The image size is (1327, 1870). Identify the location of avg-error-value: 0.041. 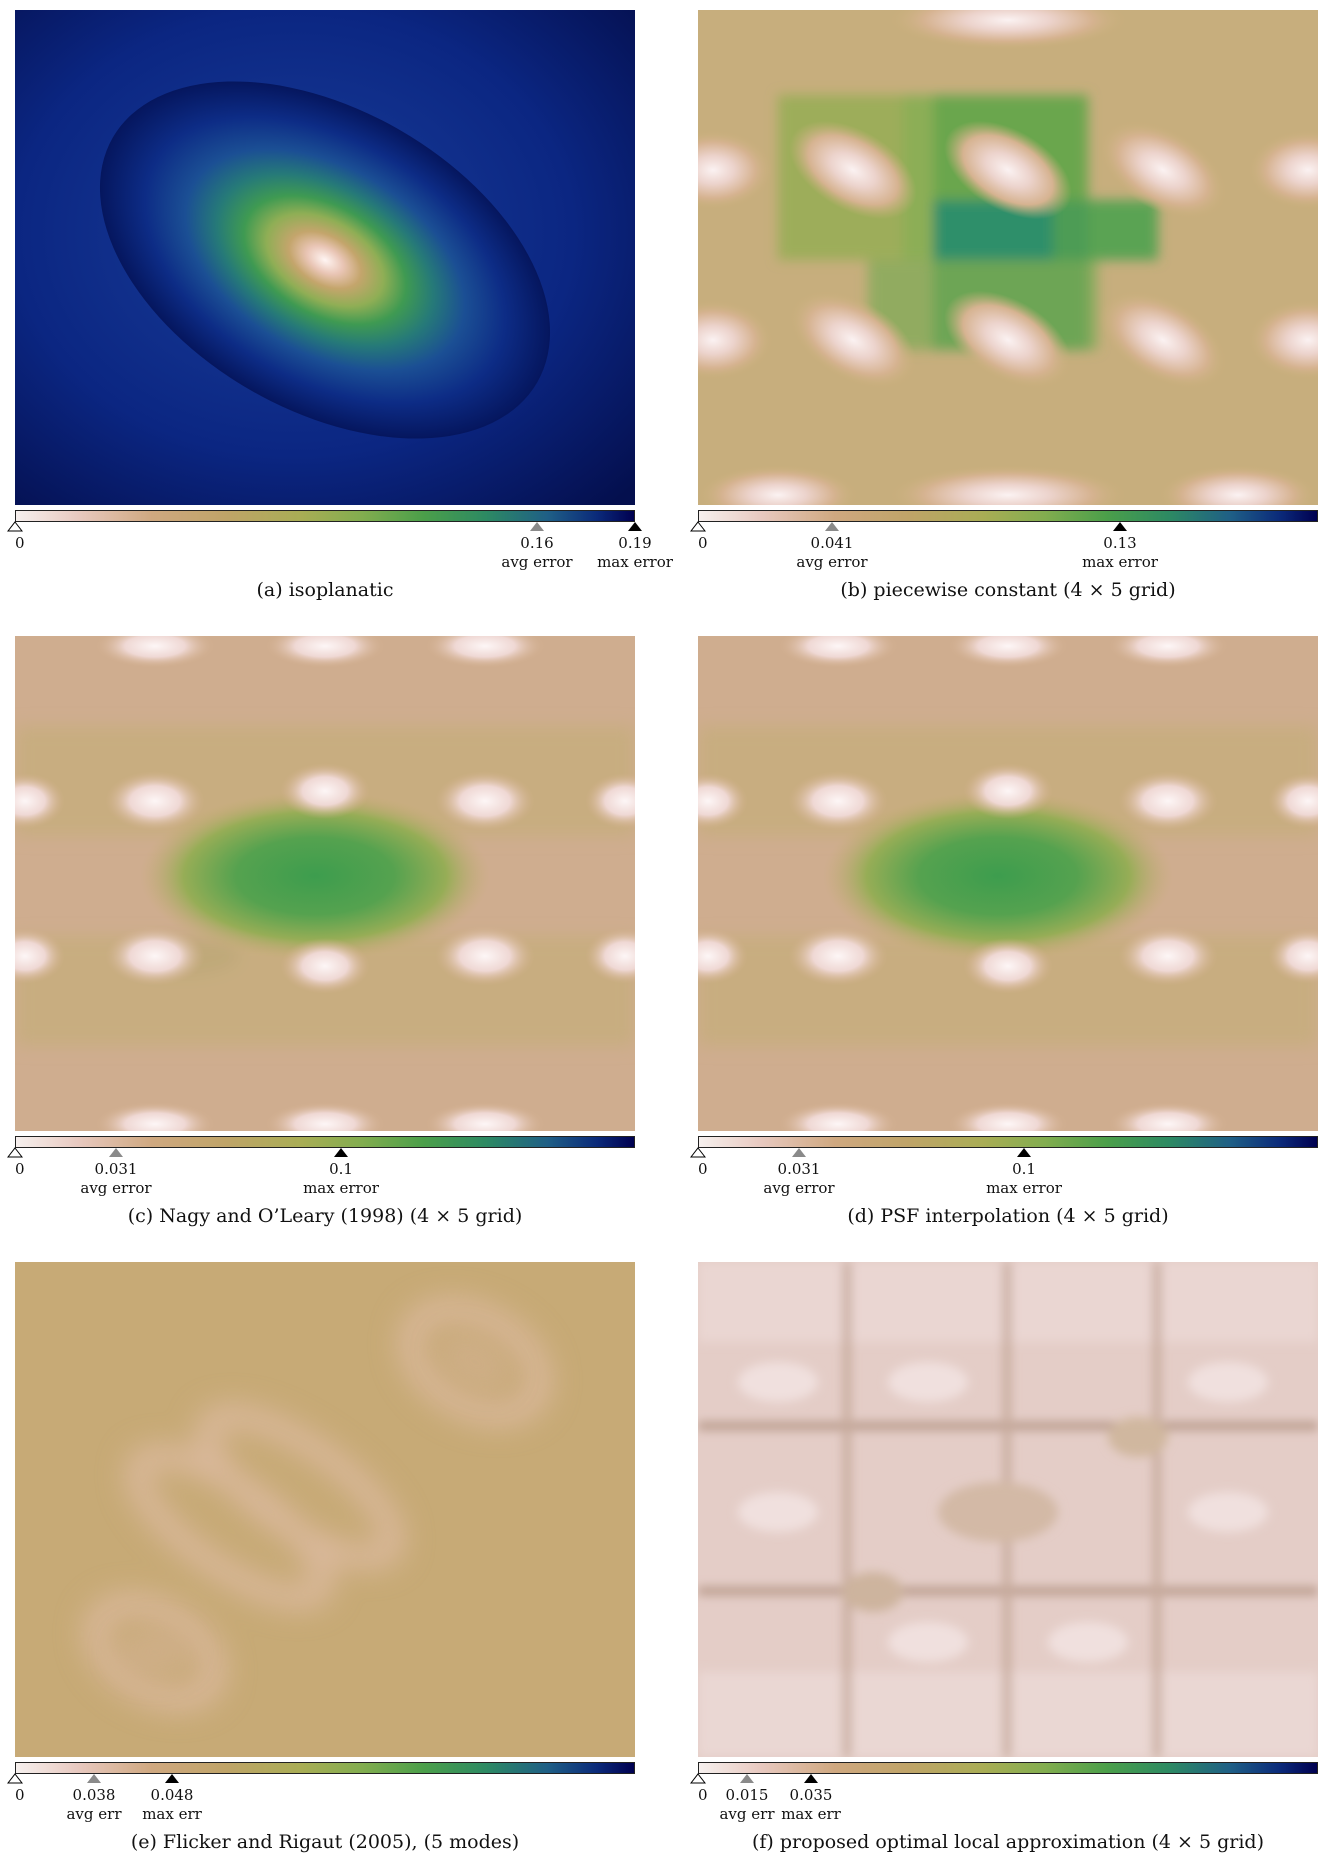
(832, 543).